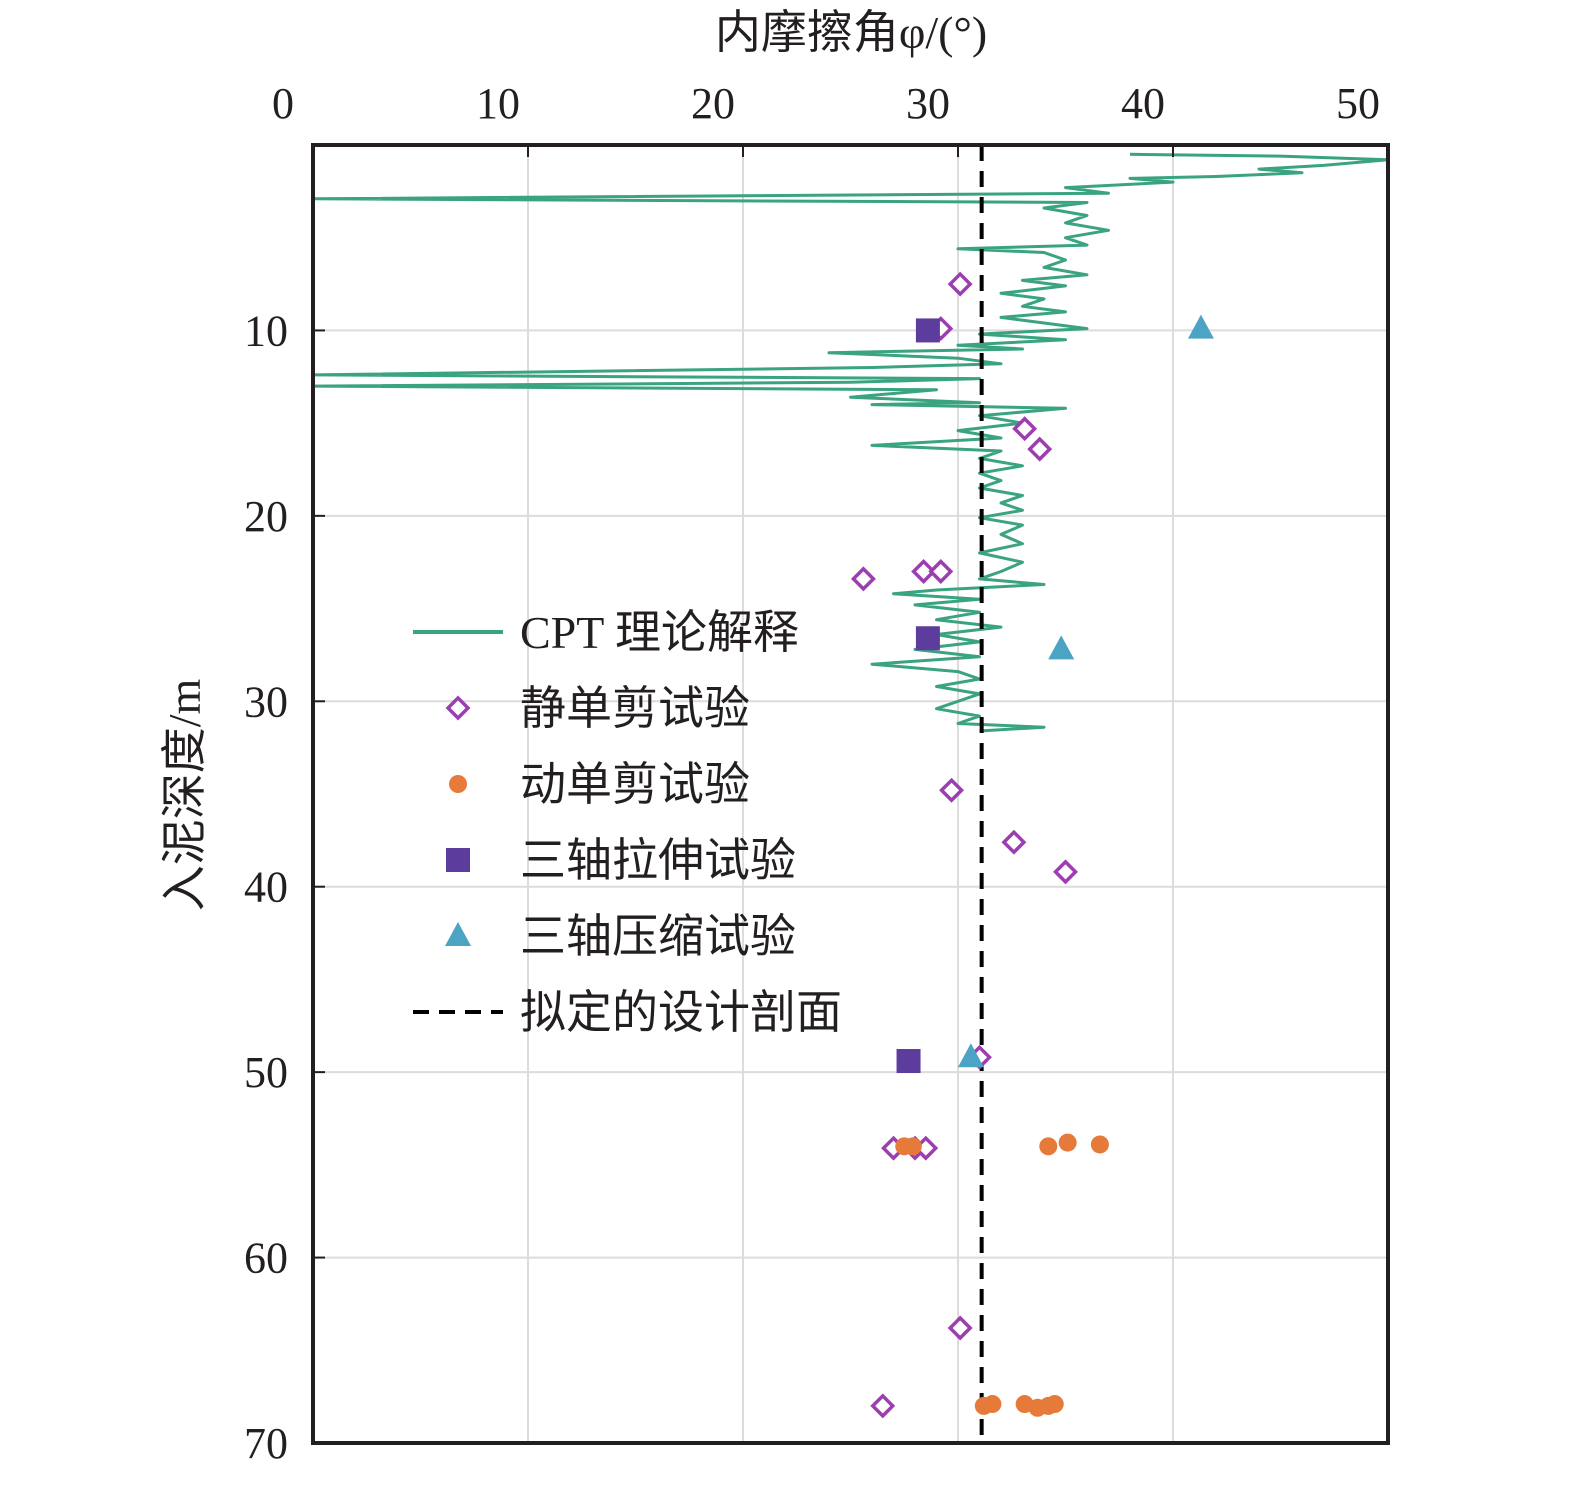  Describe the element at coordinates (928, 103) in the screenshot. I see `x-tick-label: 30` at that location.